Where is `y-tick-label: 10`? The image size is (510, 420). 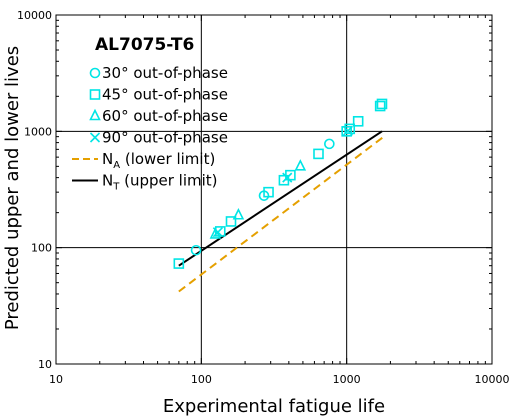
y-tick-label: 10 is located at coordinates (45, 364).